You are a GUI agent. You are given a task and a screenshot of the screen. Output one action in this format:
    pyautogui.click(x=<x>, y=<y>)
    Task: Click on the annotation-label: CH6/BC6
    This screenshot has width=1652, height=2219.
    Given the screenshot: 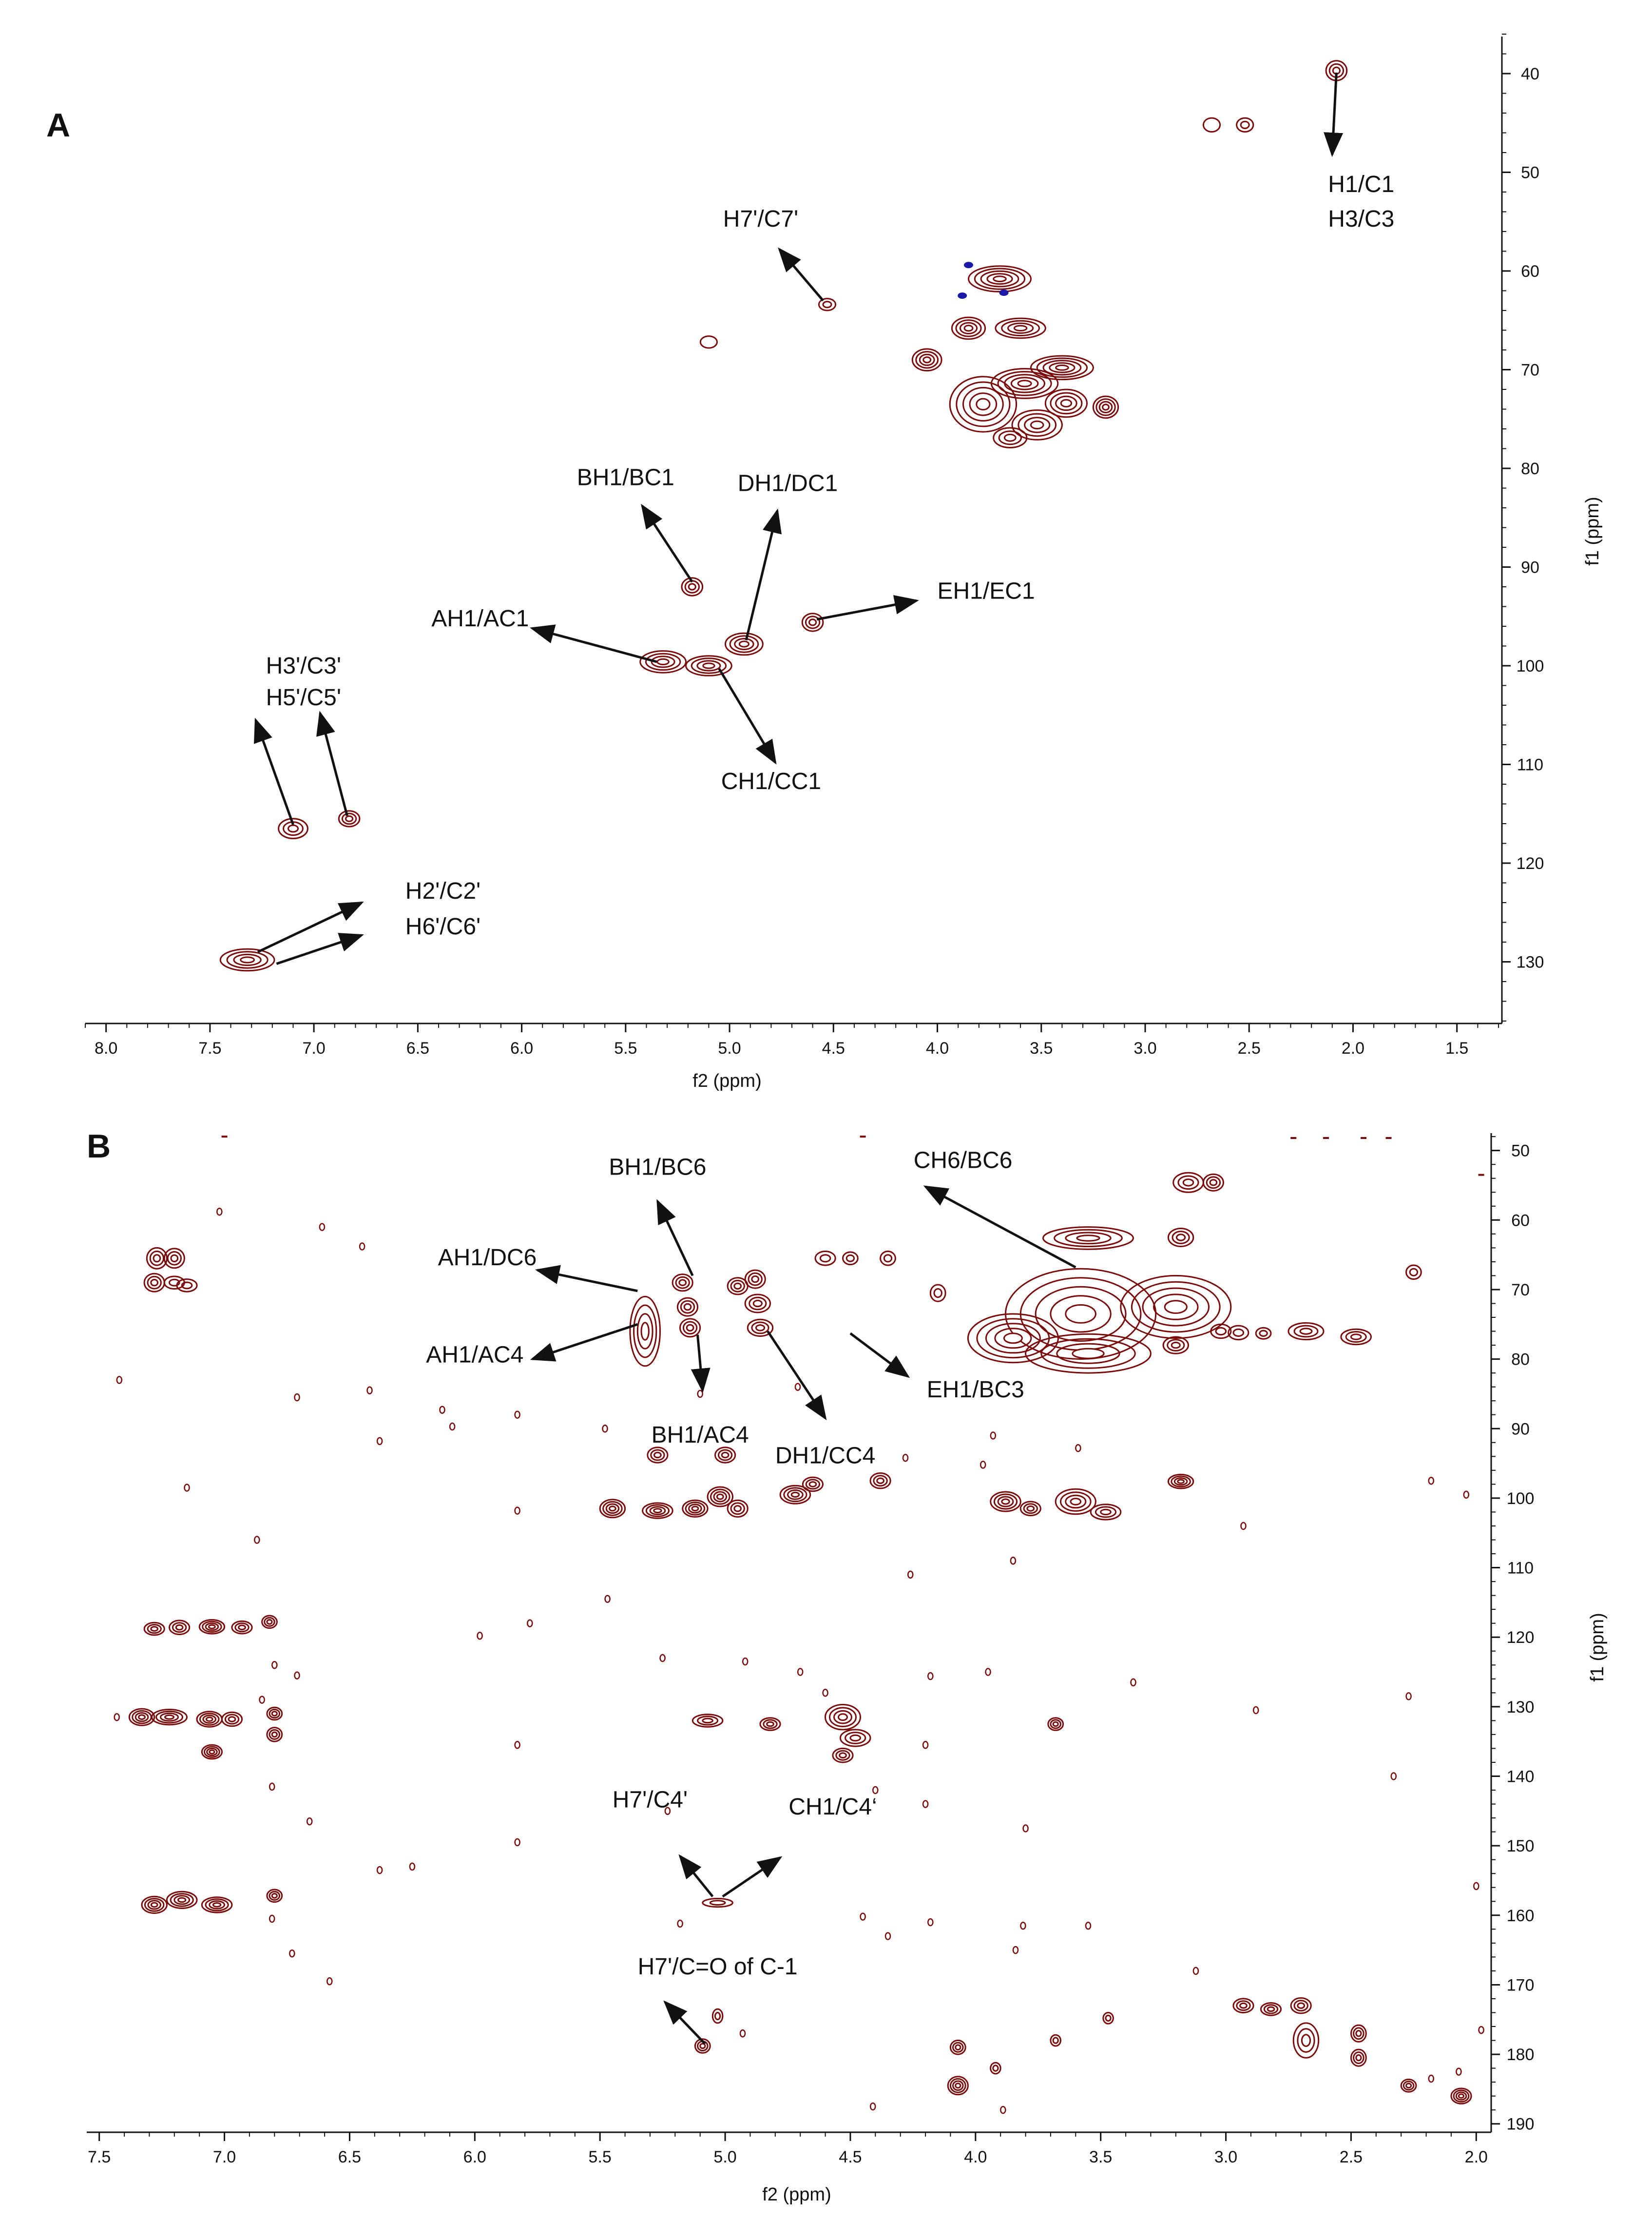 What is the action you would take?
    pyautogui.click(x=963, y=1160)
    